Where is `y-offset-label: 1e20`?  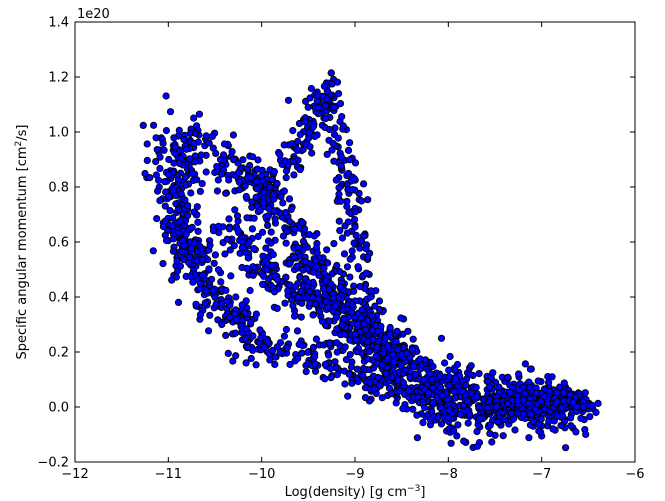
y-offset-label: 1e20 is located at coordinates (93, 14).